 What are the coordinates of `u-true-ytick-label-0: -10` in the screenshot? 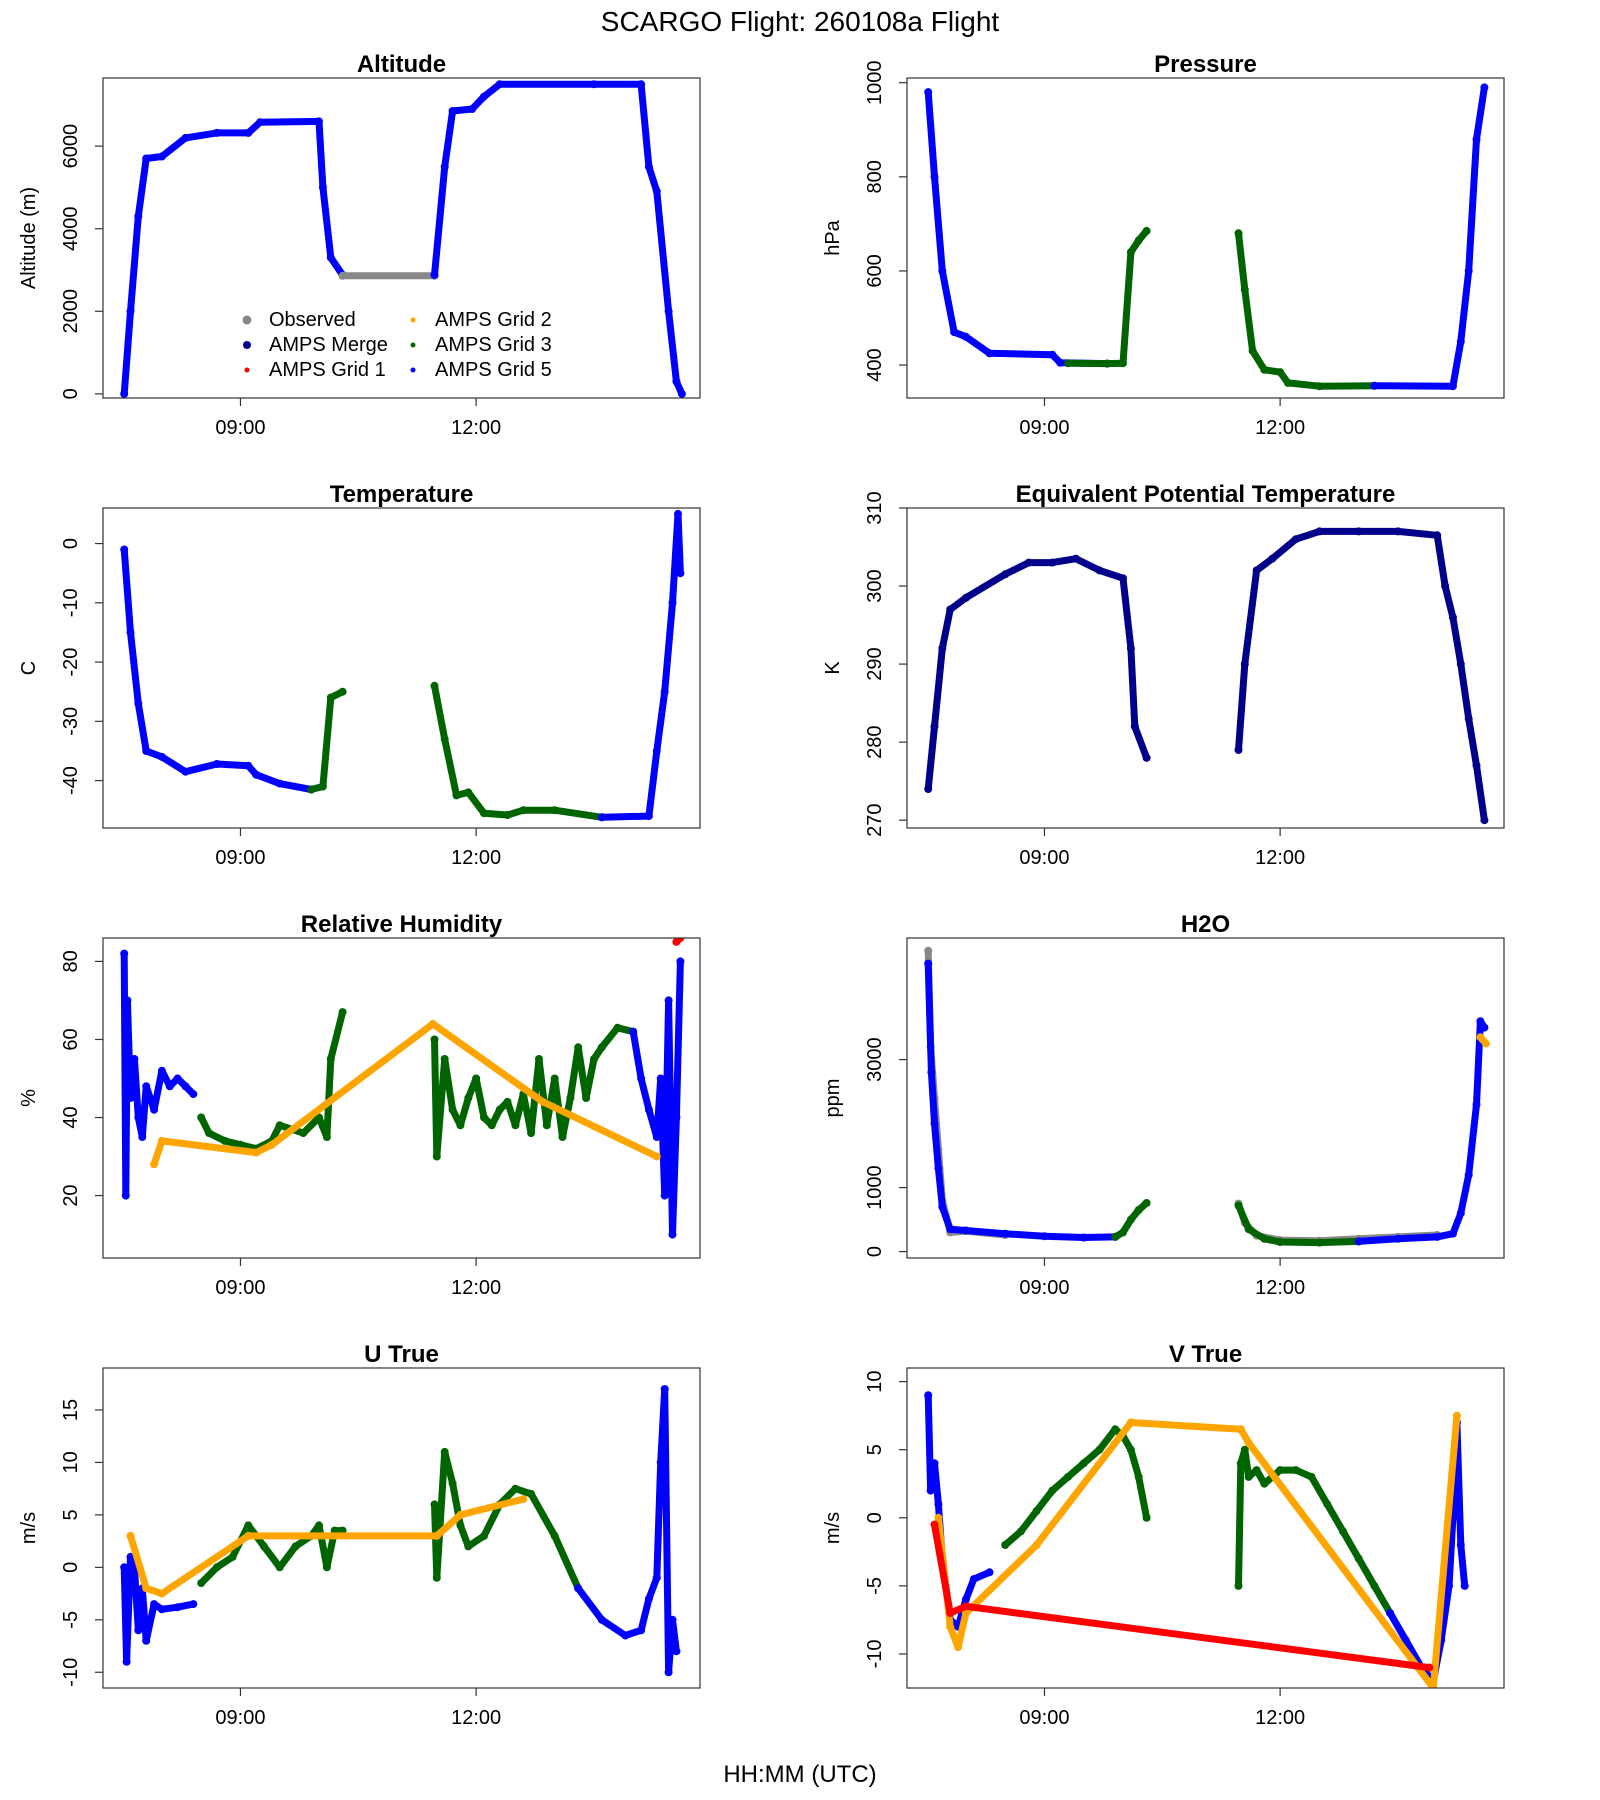 It's located at (71, 1672).